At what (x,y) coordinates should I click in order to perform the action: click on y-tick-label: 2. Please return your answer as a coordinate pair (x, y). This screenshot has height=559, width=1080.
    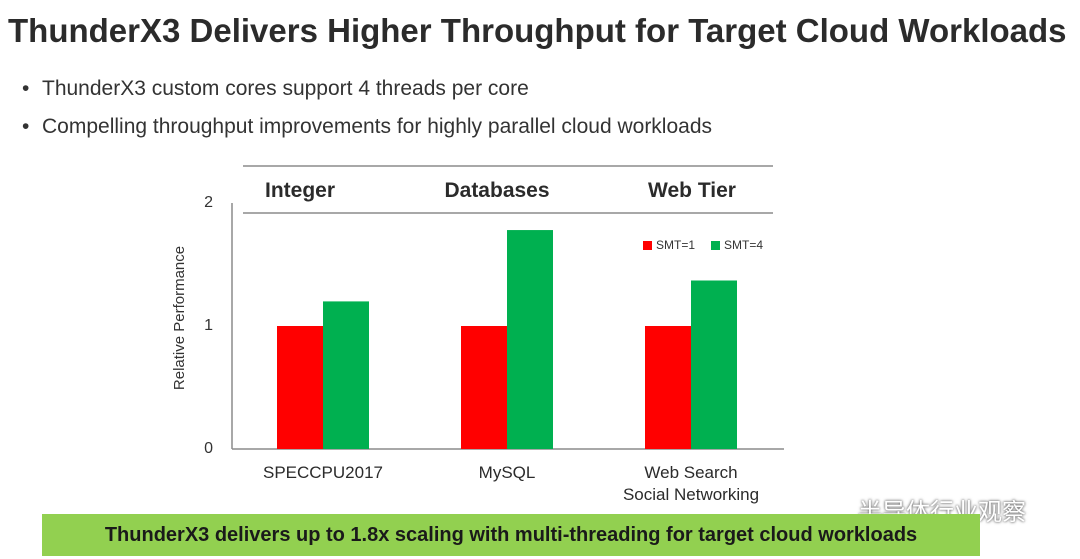
    Looking at the image, I should click on (208, 202).